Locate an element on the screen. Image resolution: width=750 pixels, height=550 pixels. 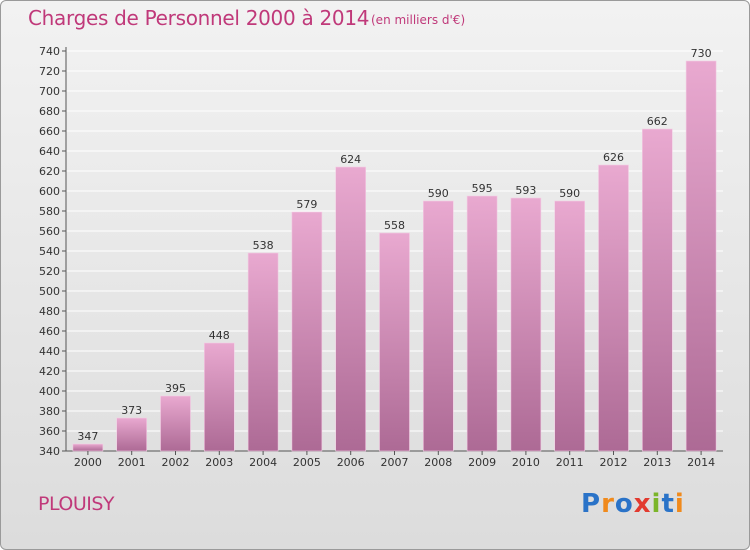
data-label: 626 is located at coordinates (613, 157).